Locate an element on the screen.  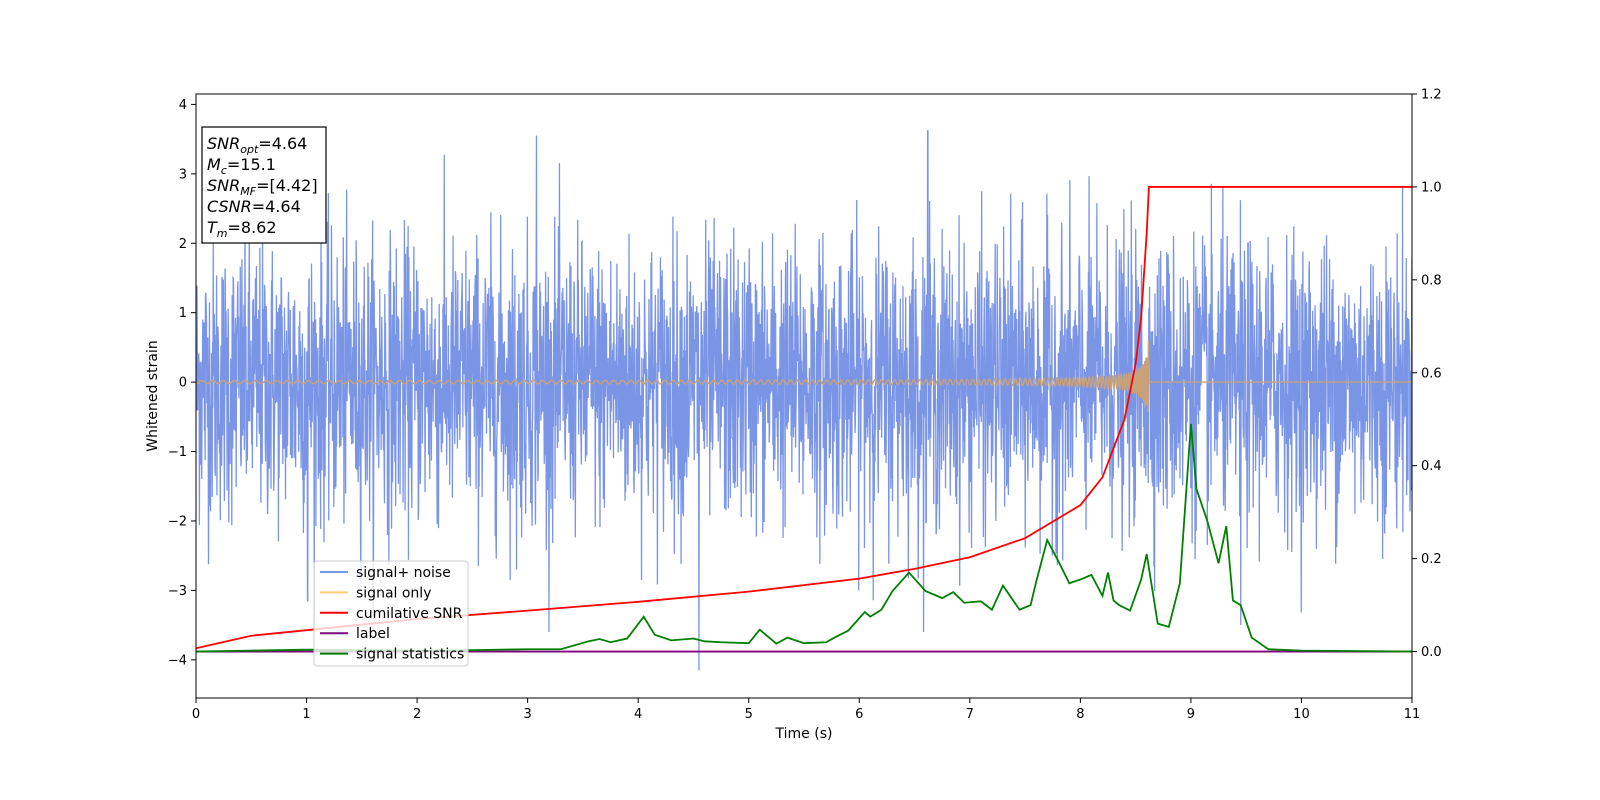
y-right-tick-label: 0.6 is located at coordinates (1431, 373).